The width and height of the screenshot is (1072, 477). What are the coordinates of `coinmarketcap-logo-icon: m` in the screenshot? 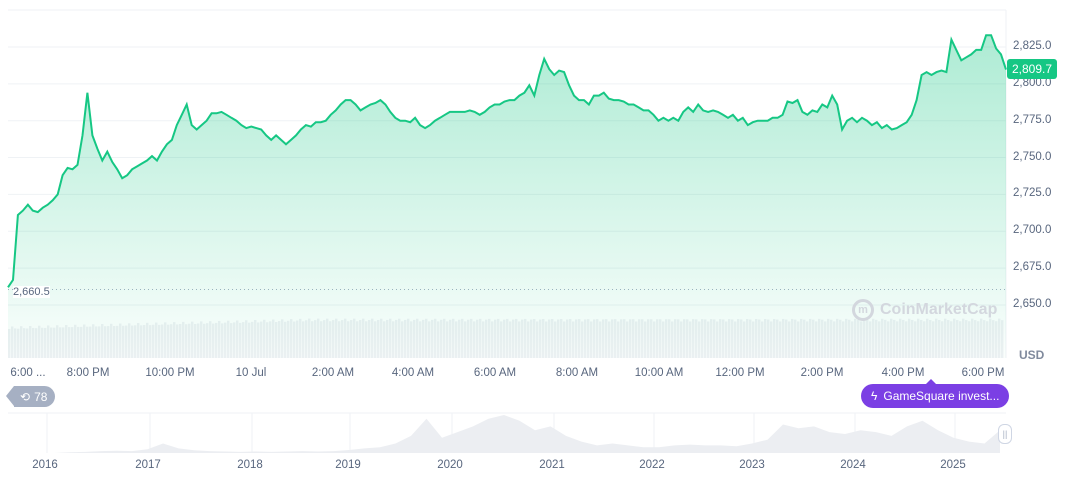 It's located at (863, 310).